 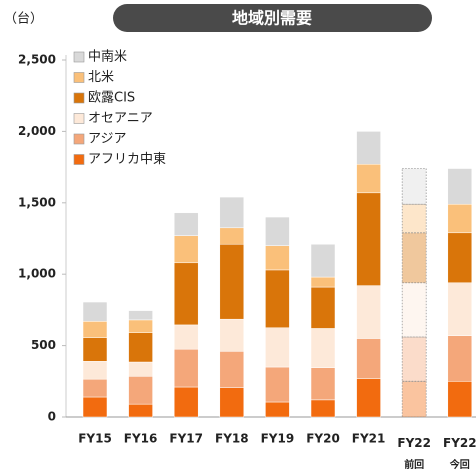 What do you see at coordinates (107, 57) in the screenshot?
I see `legend-label: 中南米` at bounding box center [107, 57].